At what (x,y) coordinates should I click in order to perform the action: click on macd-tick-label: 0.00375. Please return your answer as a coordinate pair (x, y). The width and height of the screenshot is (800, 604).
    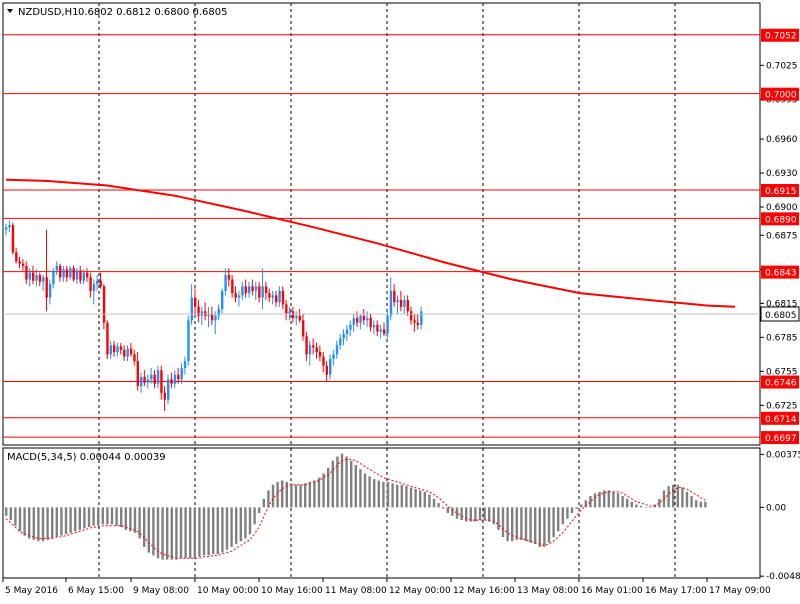
    Looking at the image, I should click on (783, 455).